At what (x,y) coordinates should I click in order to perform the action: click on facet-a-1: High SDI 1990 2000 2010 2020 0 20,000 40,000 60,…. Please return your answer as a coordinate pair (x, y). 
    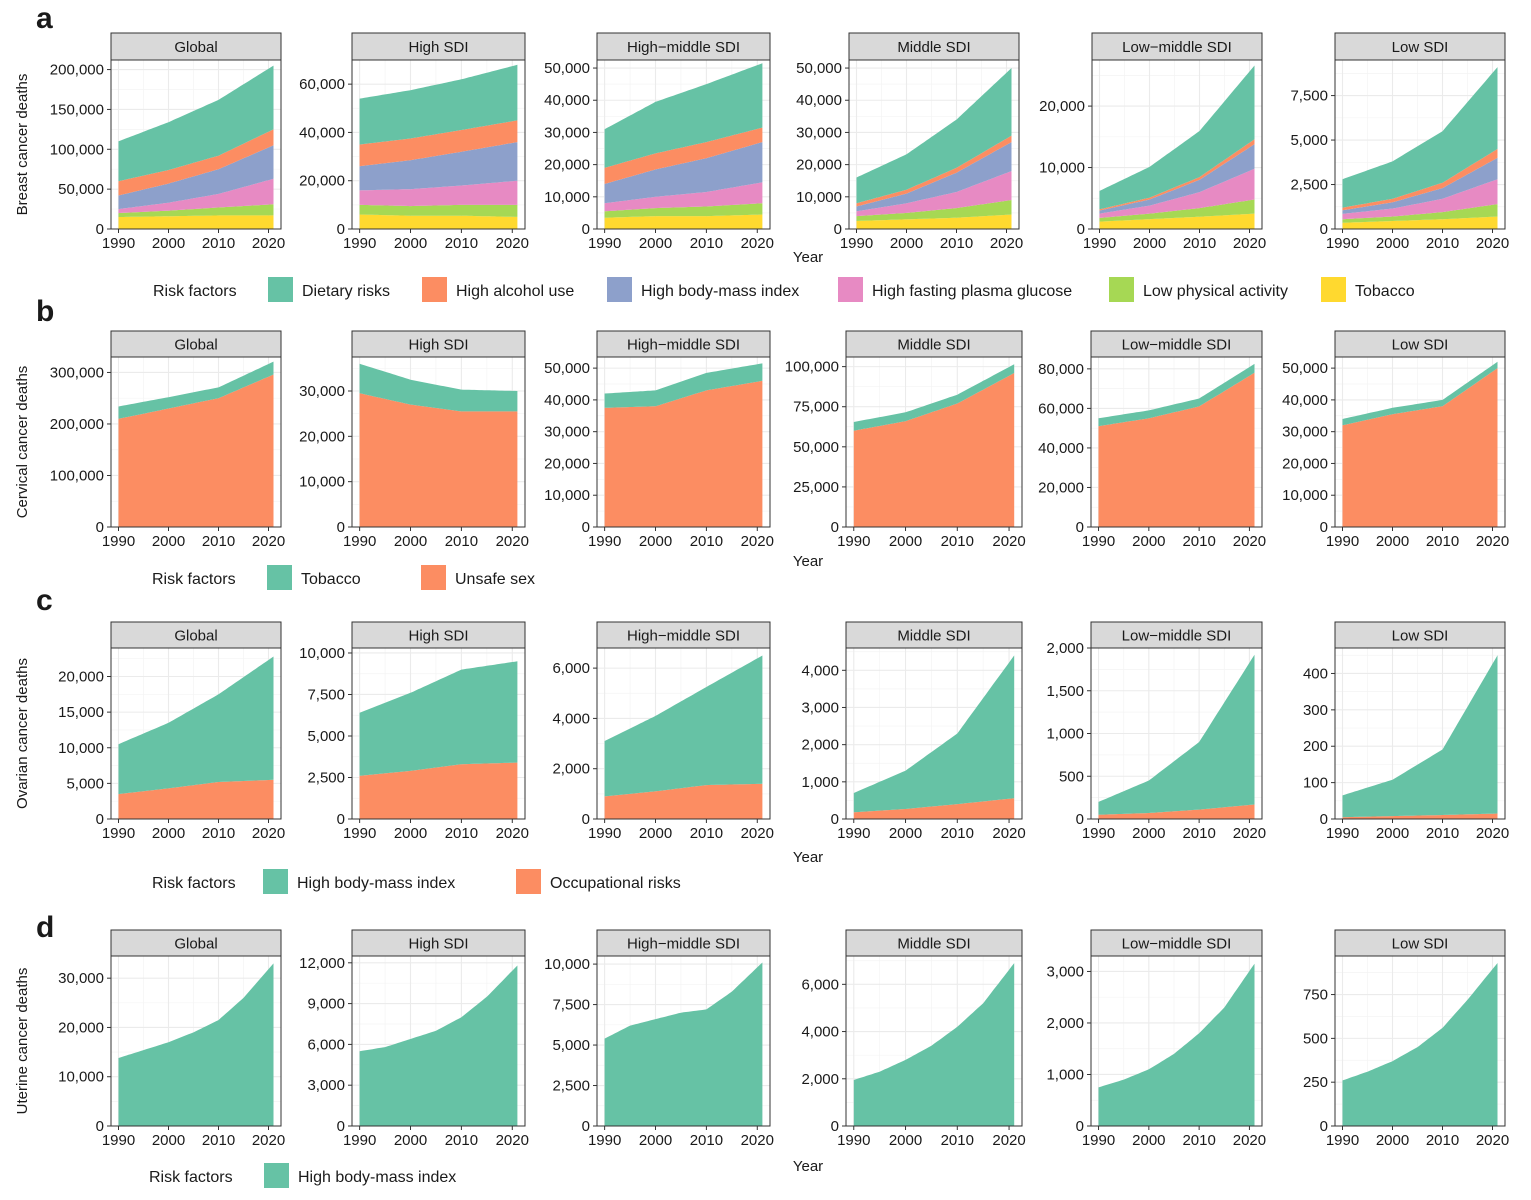
    Looking at the image, I should click on (414, 142).